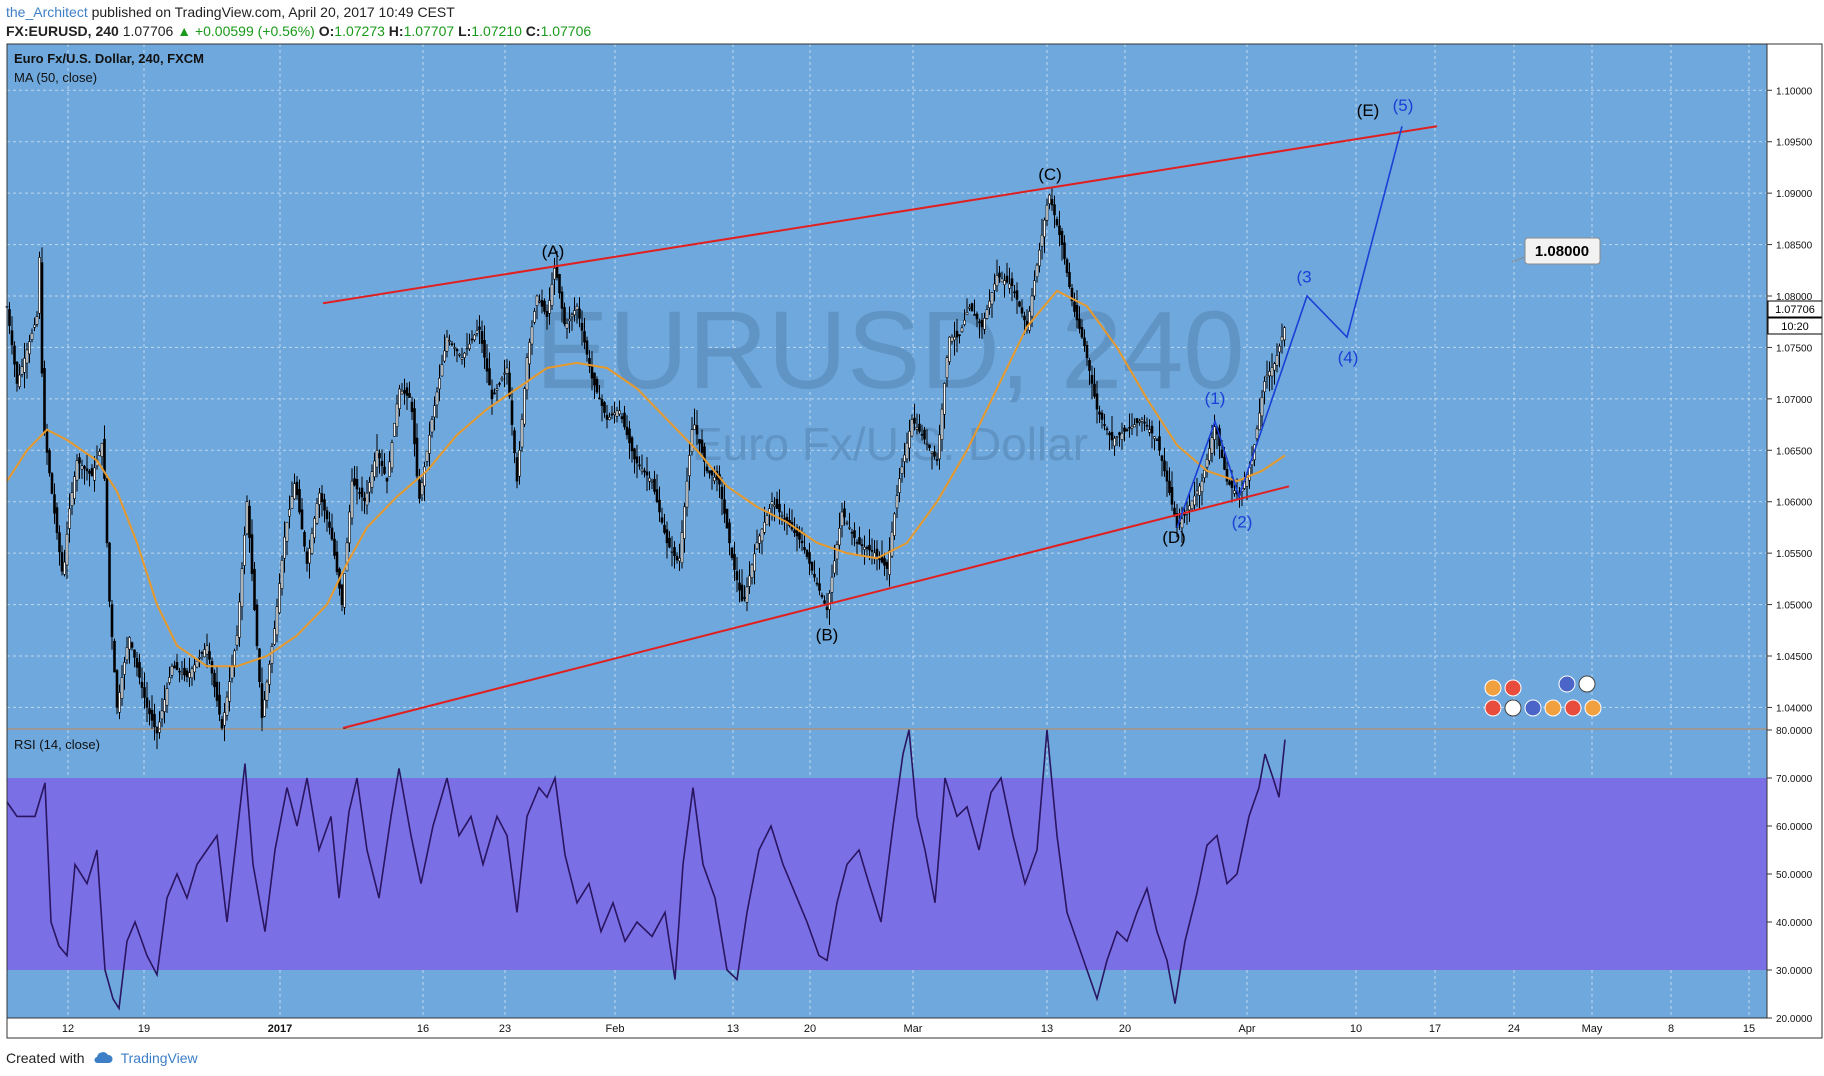  I want to click on target-callout: 1.08000, so click(1556, 251).